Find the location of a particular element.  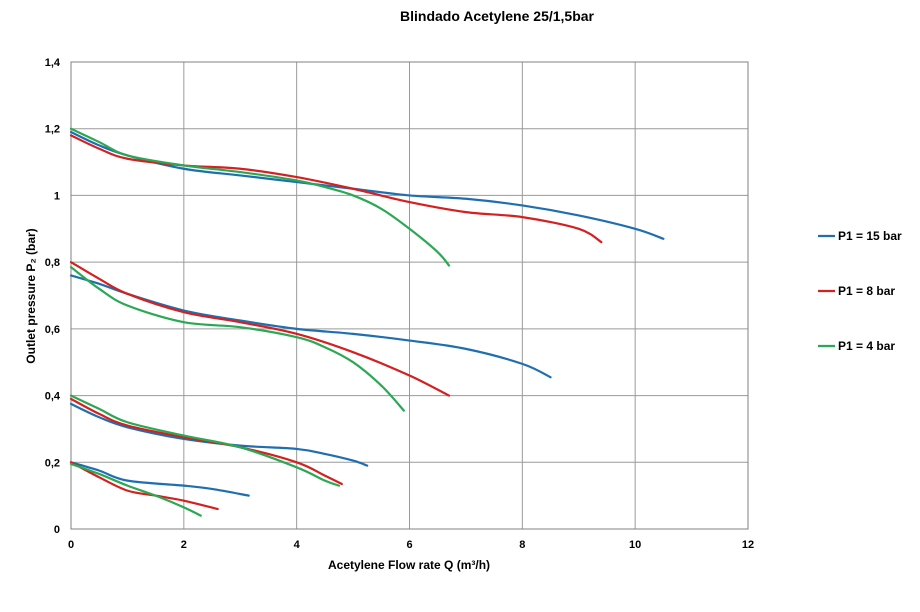

y-axis-ticks: 0 0,2 0,4 0,6 0,8 1 1,2 1,4 is located at coordinates (53, 296).